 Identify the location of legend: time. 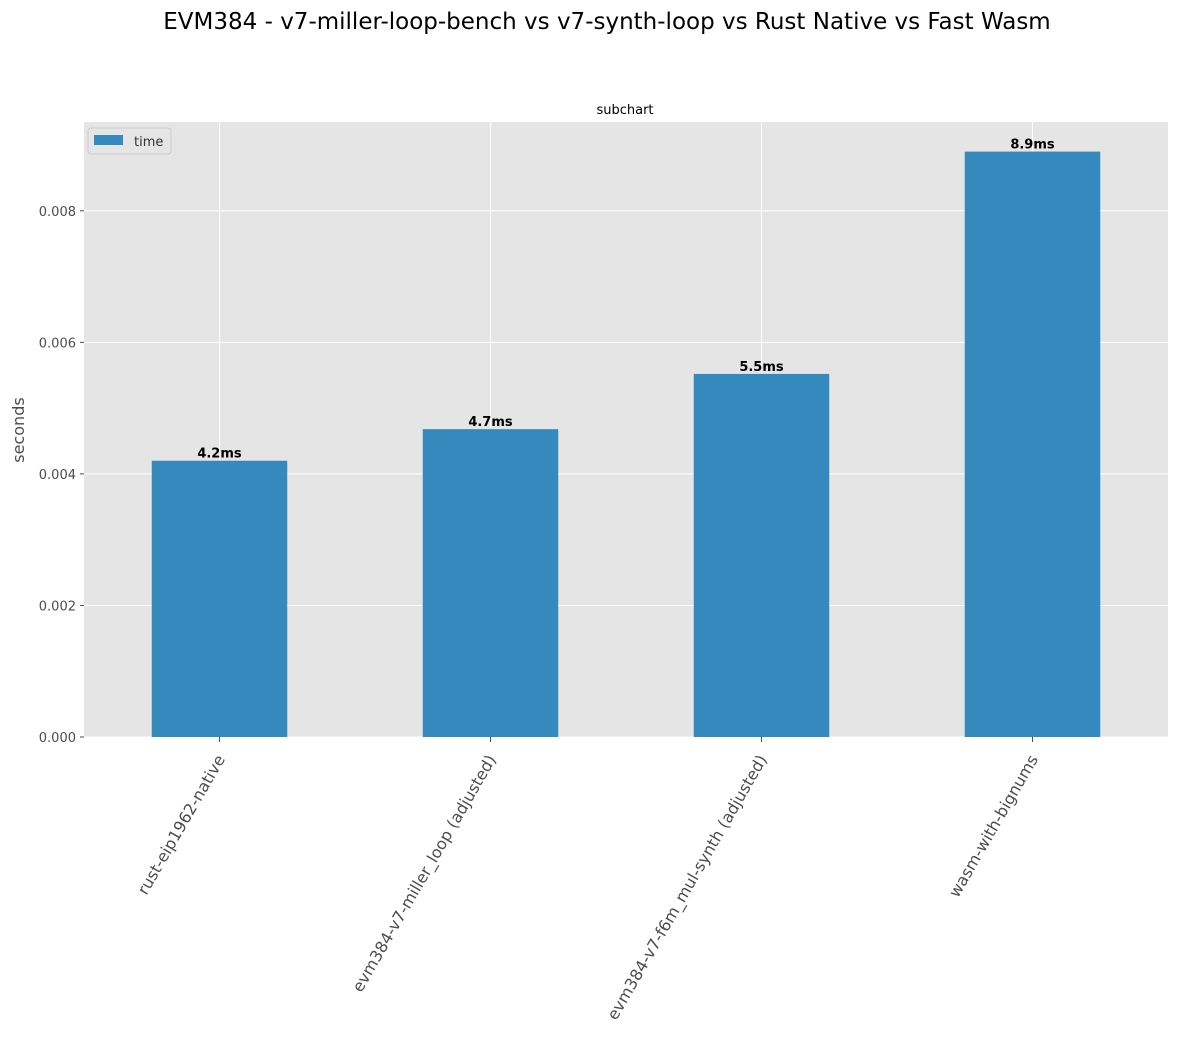
(129, 141).